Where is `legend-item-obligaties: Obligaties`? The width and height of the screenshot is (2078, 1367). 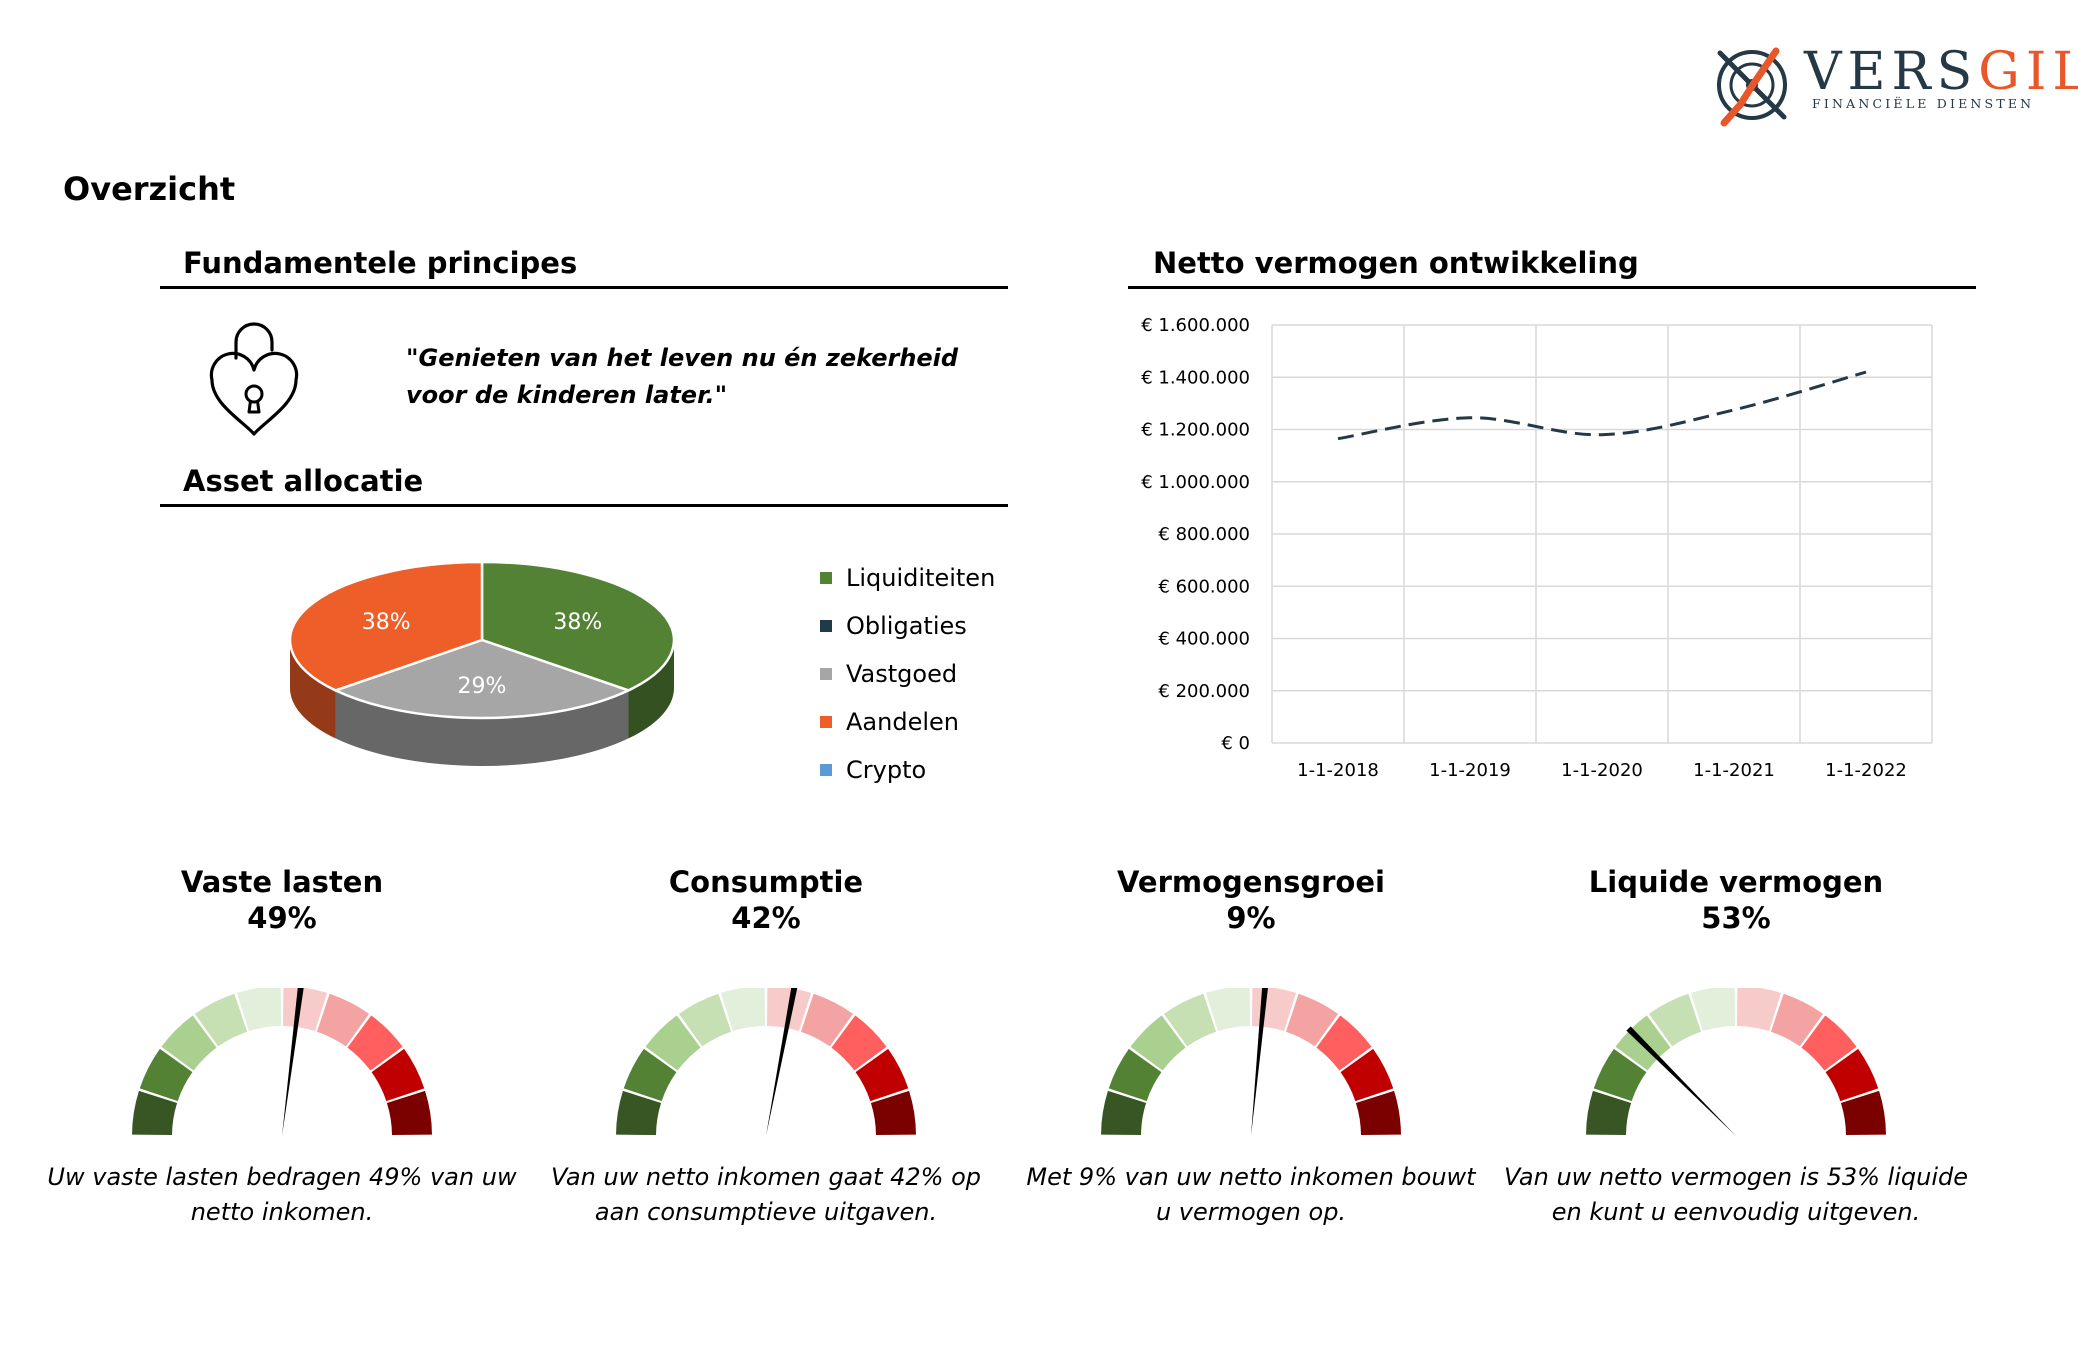
legend-item-obligaties: Obligaties is located at coordinates (907, 626).